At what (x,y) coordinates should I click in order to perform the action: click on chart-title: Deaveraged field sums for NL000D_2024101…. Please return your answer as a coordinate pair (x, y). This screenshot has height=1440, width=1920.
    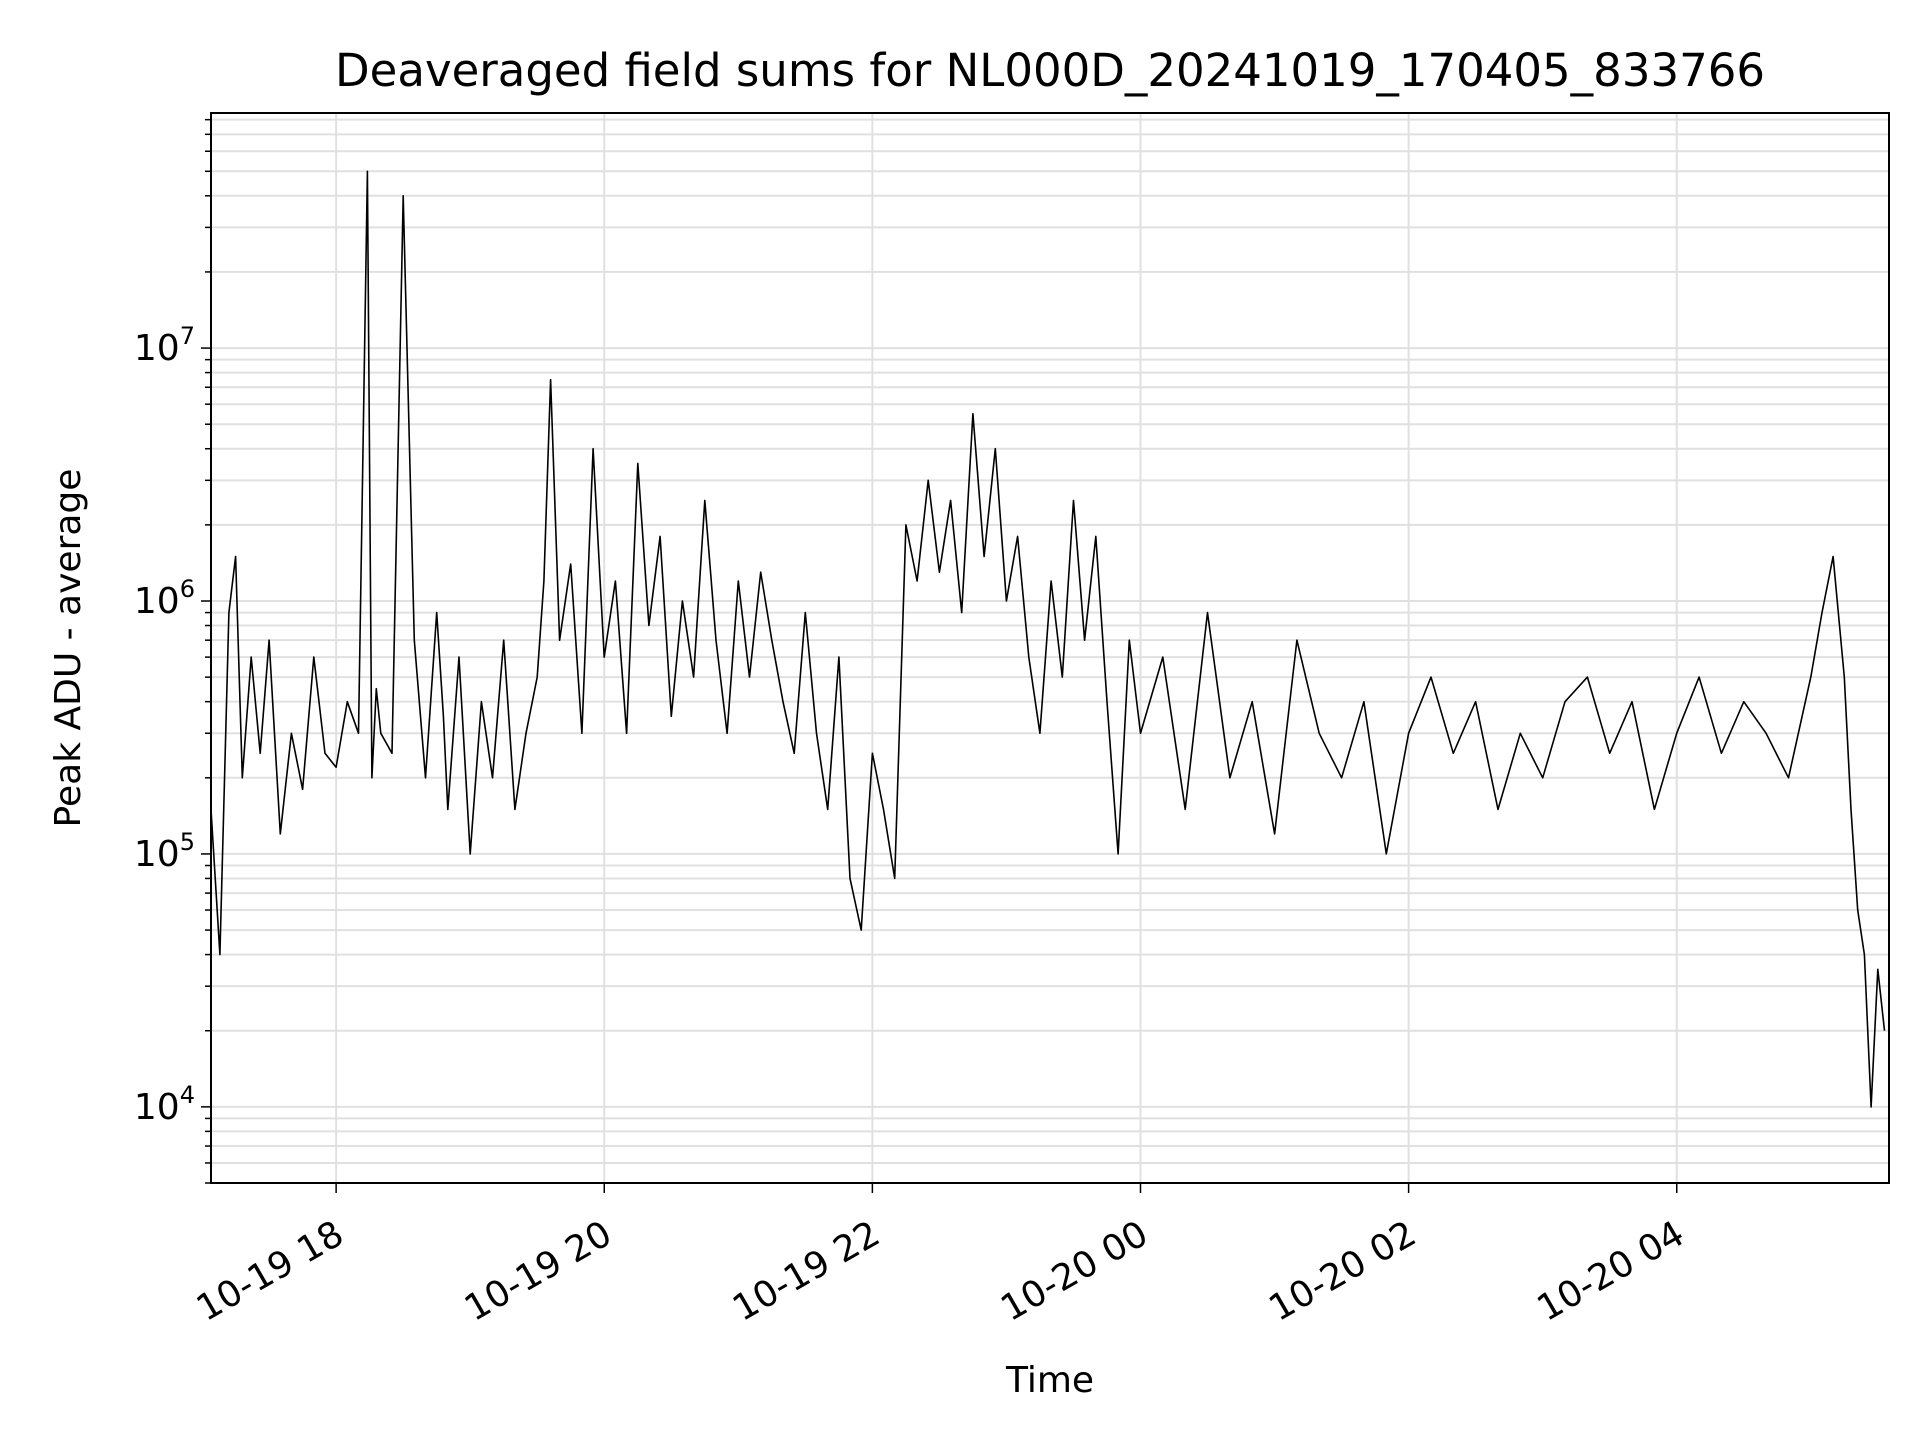
    Looking at the image, I should click on (1050, 70).